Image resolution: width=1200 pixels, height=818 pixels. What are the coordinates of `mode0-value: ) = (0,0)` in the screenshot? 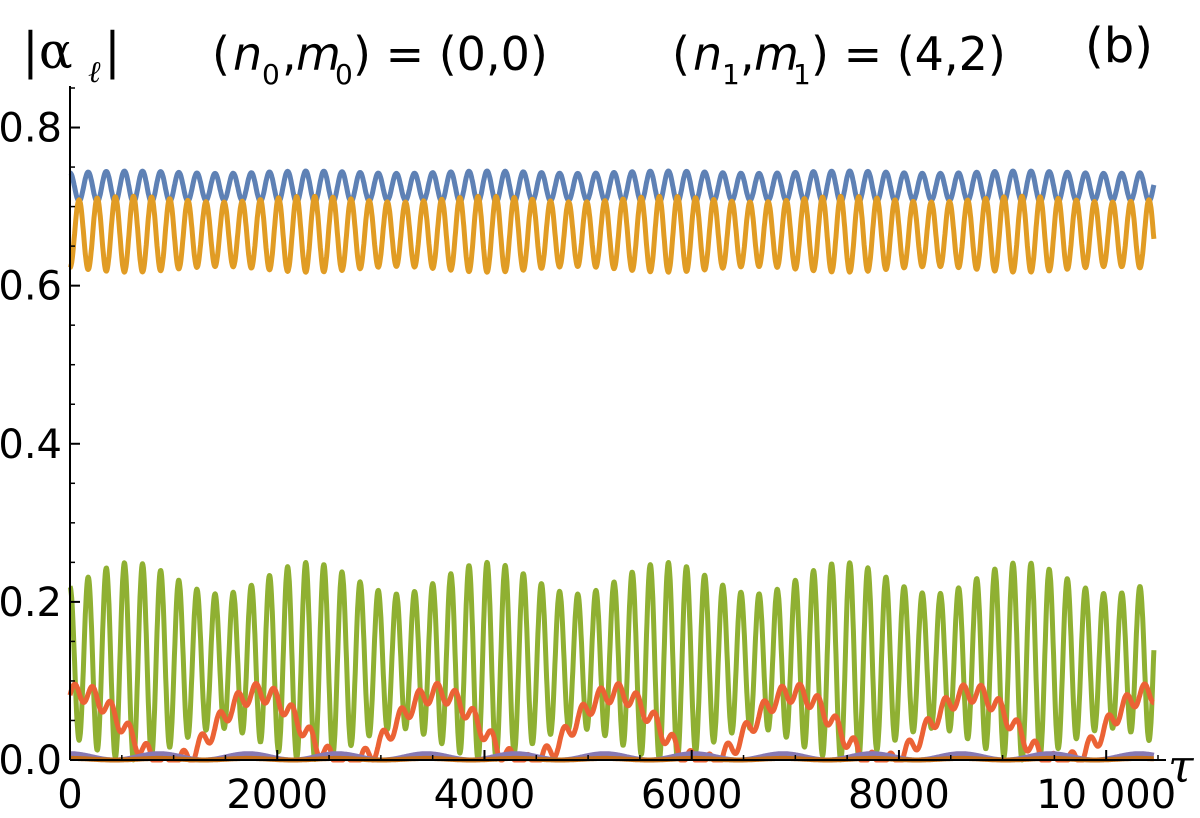 It's located at (450, 54).